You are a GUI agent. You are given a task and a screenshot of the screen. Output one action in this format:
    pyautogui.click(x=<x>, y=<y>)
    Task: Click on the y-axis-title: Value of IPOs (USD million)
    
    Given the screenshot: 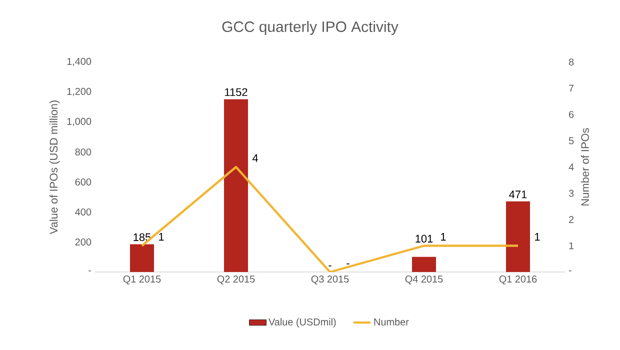 What is the action you would take?
    pyautogui.click(x=55, y=167)
    